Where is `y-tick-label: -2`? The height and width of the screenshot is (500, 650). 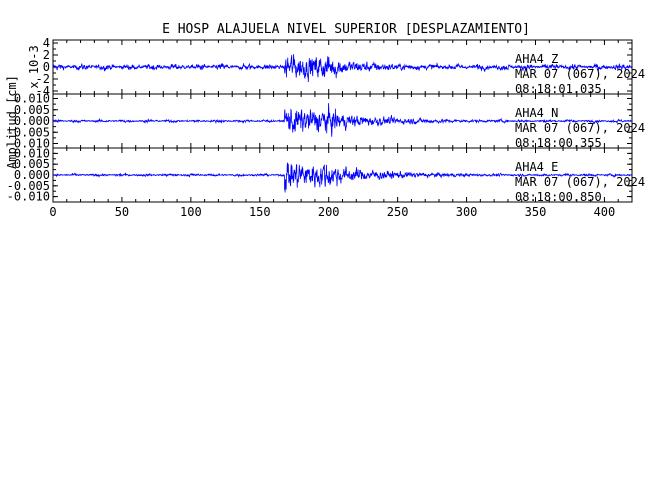
y-tick-label: -2 is located at coordinates (43, 79).